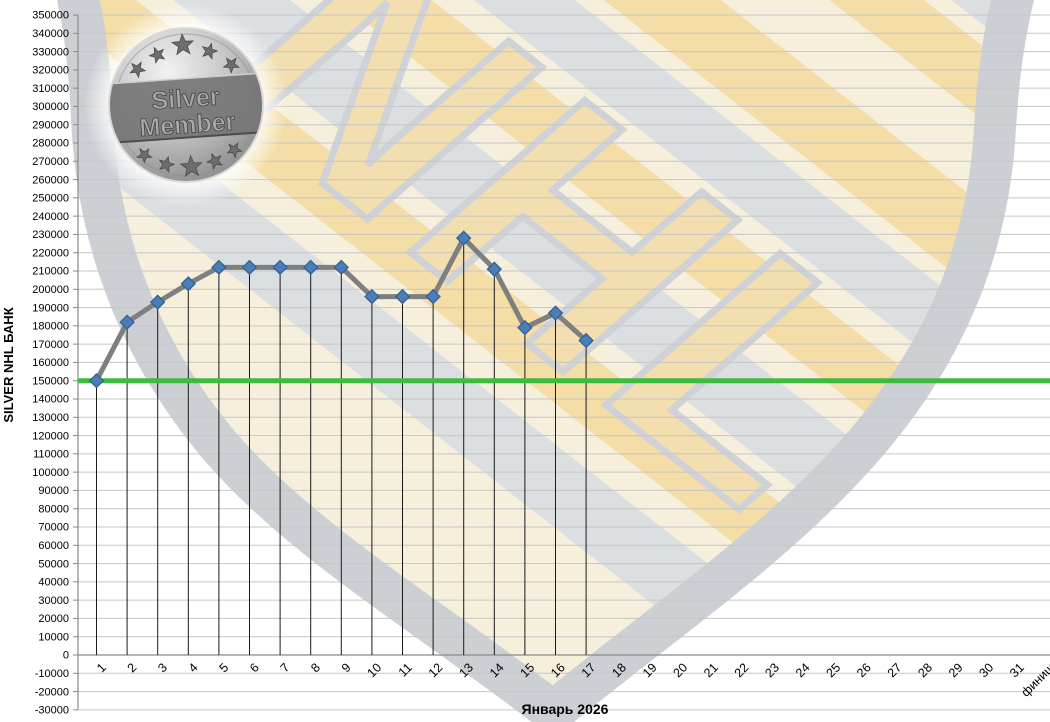 The height and width of the screenshot is (722, 1050). Describe the element at coordinates (803, 670) in the screenshot. I see `x-tick-label: 24` at that location.